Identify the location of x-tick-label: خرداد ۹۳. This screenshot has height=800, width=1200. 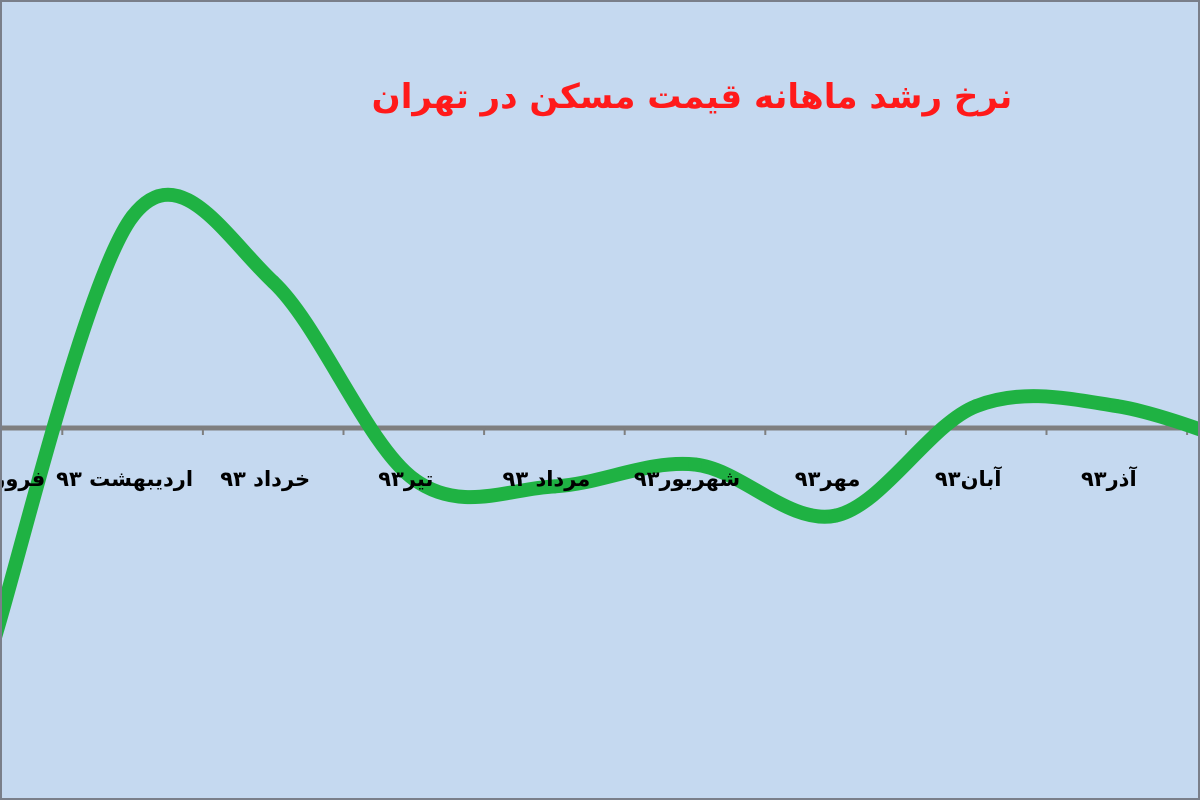
(265, 479).